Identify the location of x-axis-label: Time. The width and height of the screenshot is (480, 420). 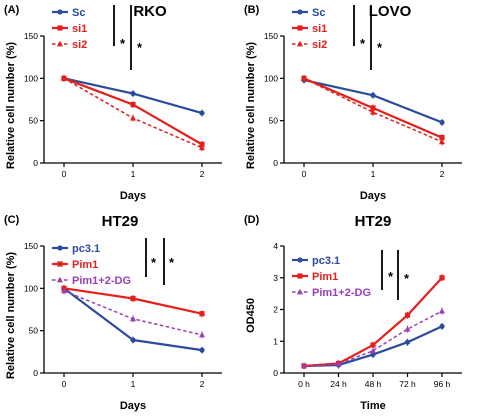
(372, 406).